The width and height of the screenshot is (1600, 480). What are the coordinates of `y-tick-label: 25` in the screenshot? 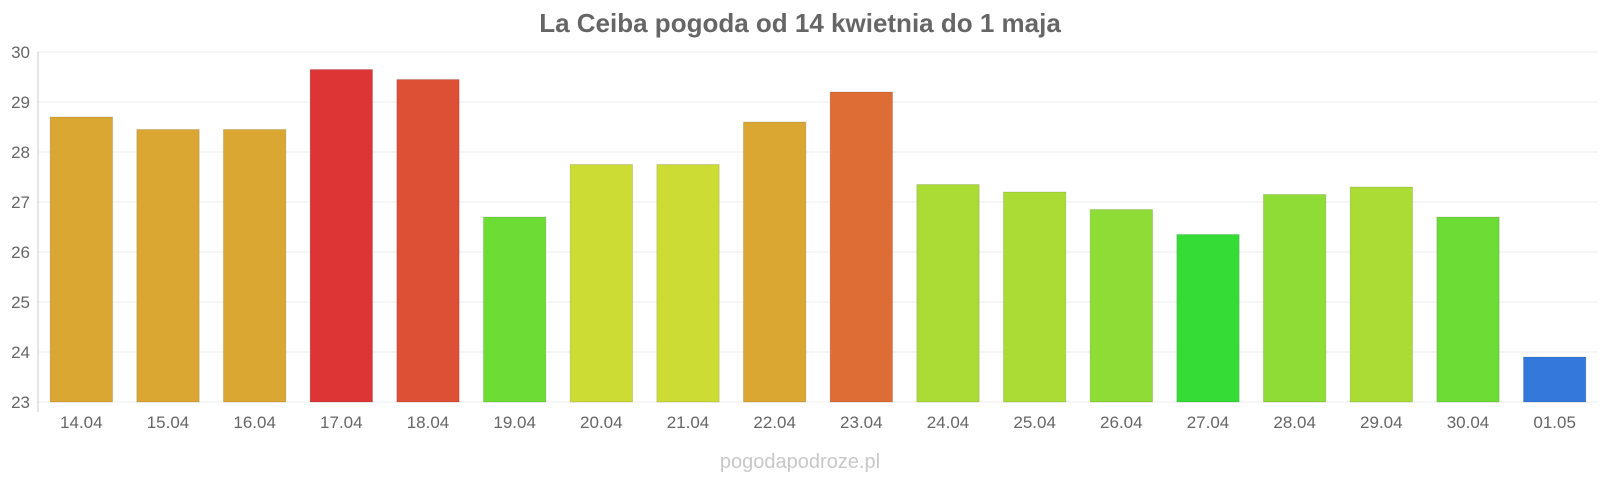 It's located at (20, 302).